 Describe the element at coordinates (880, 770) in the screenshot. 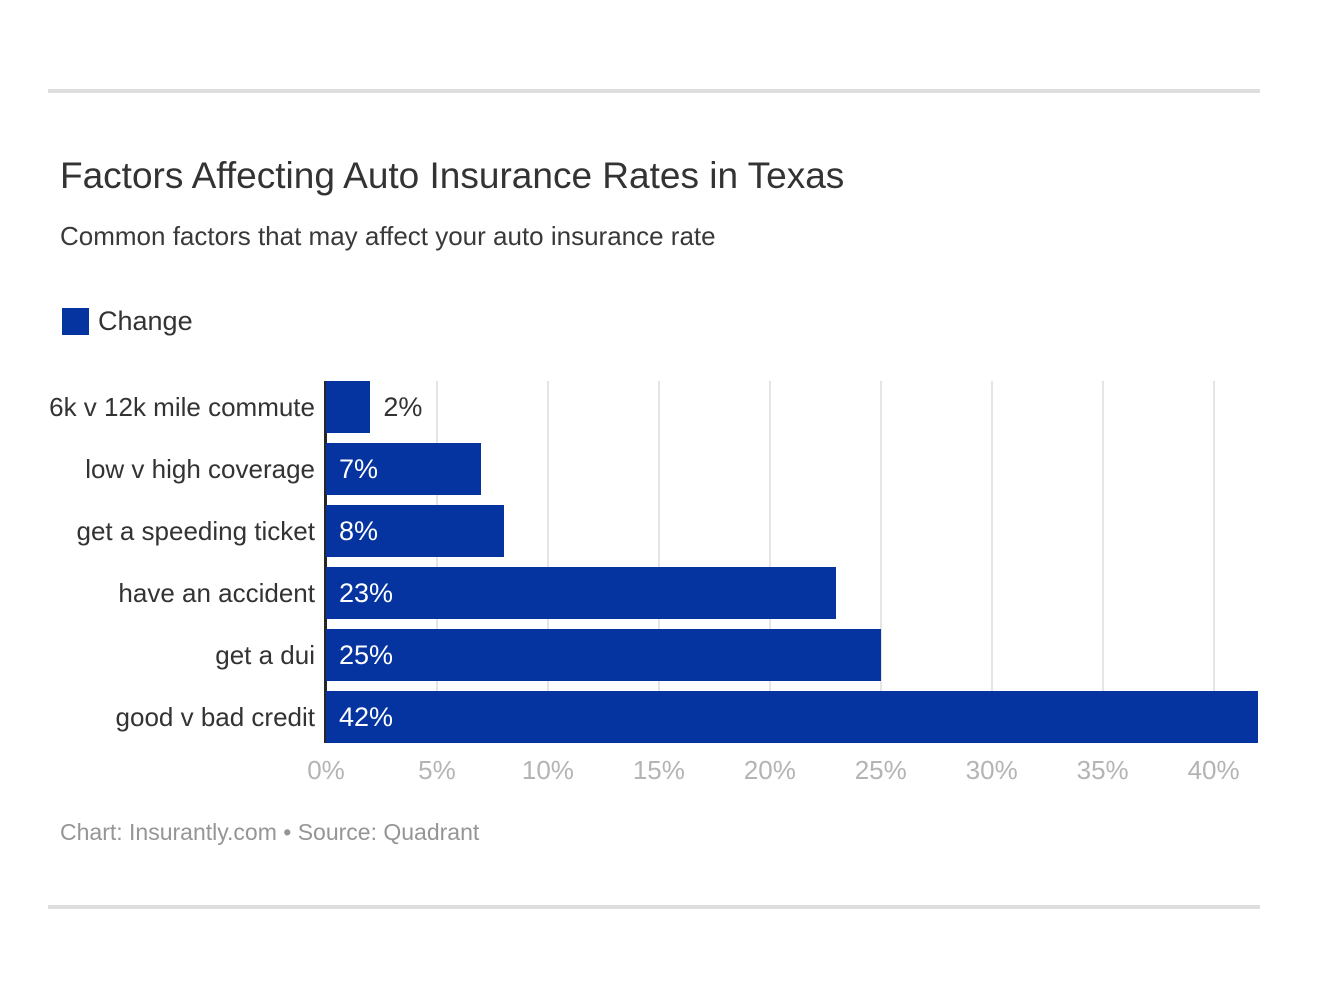

I see `x-tick-label: 25%` at that location.